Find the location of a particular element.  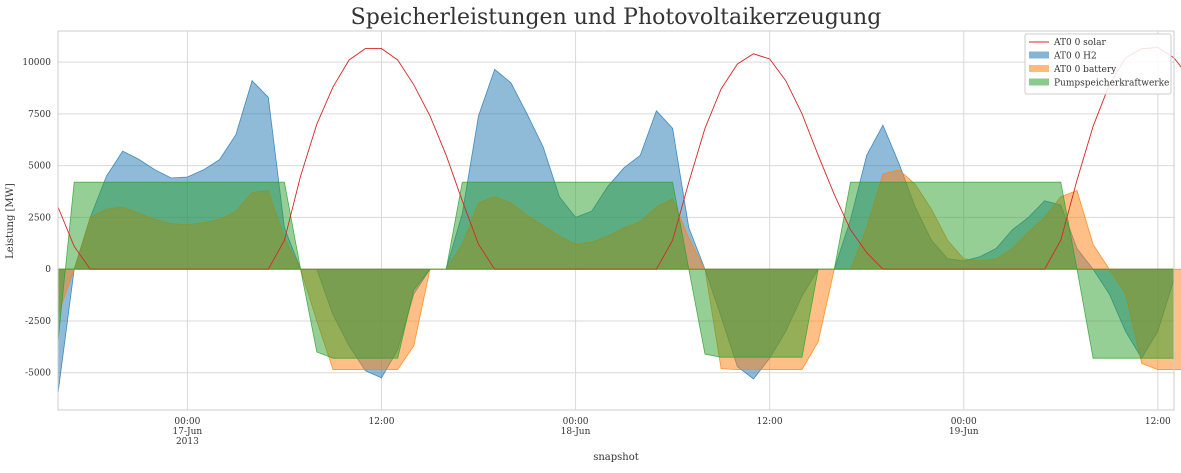

y-axis-label: Leistung [MW] is located at coordinates (10, 221).